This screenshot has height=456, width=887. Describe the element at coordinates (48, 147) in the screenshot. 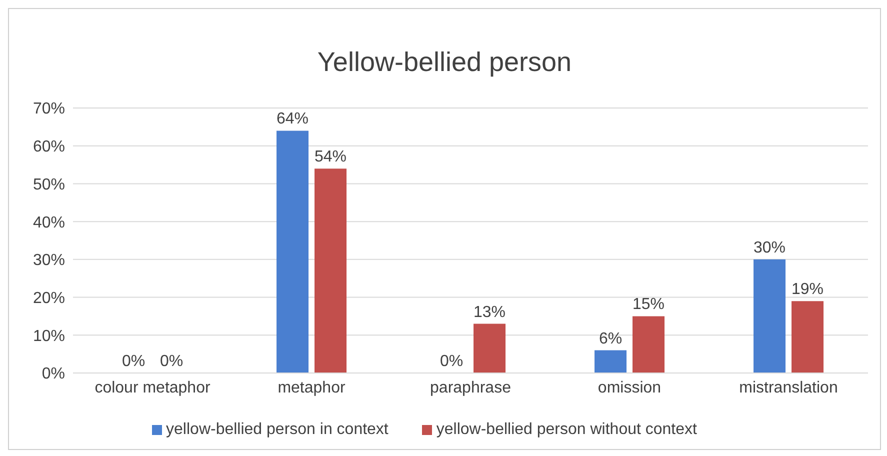

I see `y-tick-label: 60%` at that location.